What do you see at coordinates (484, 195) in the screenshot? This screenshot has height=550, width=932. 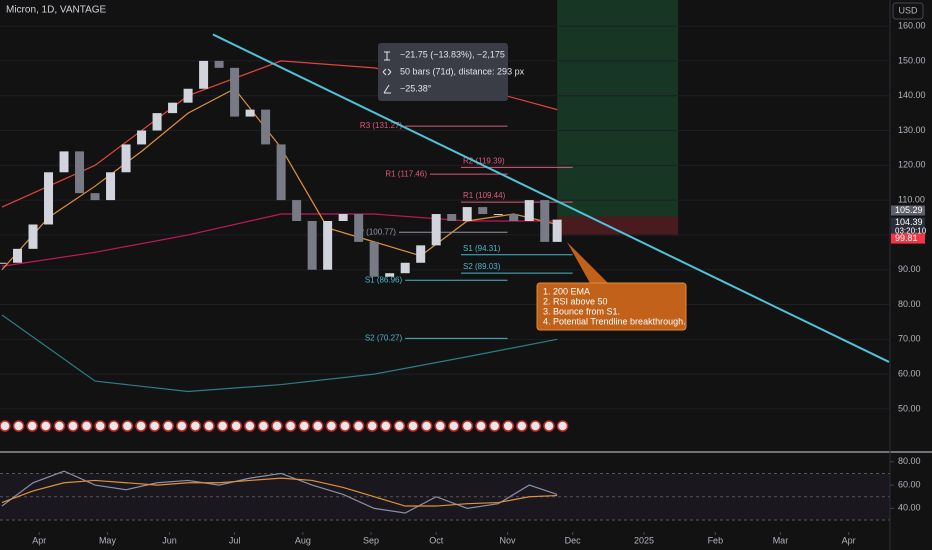 I see `pivot-label: R1 (109.44)` at bounding box center [484, 195].